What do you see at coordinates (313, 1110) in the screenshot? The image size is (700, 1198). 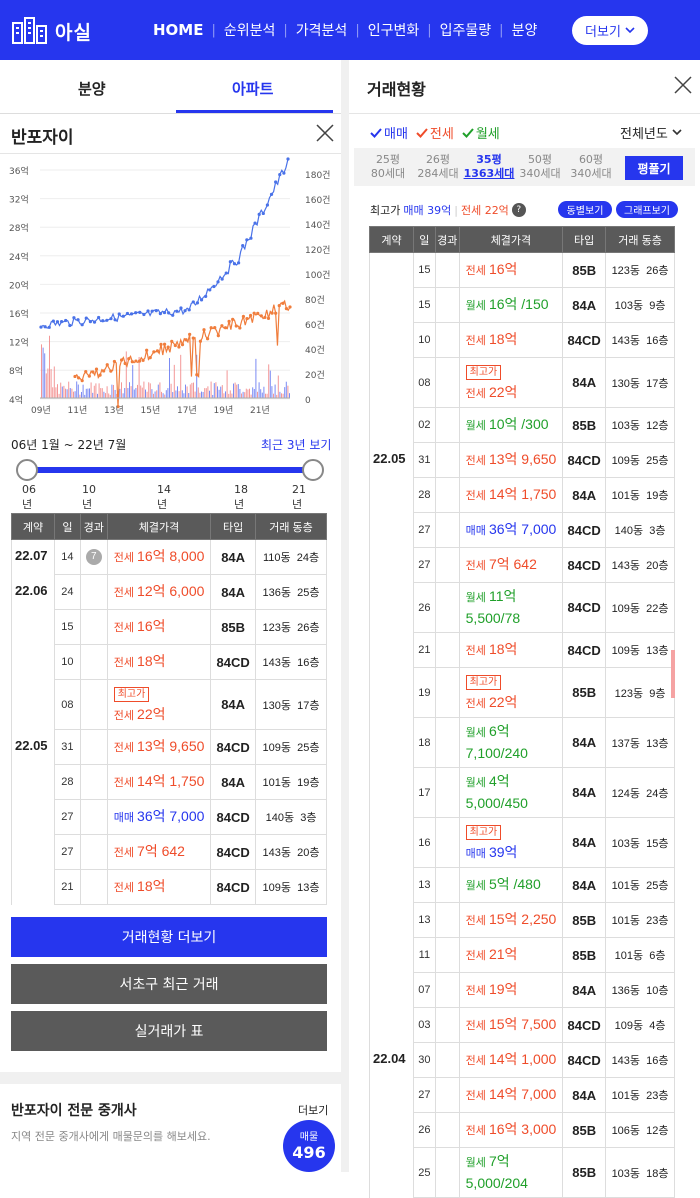 I see `agent-more-link: 더보기` at bounding box center [313, 1110].